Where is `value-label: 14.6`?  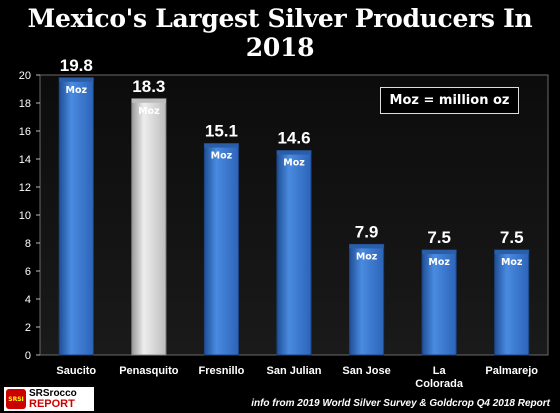
value-label: 14.6 is located at coordinates (293, 138).